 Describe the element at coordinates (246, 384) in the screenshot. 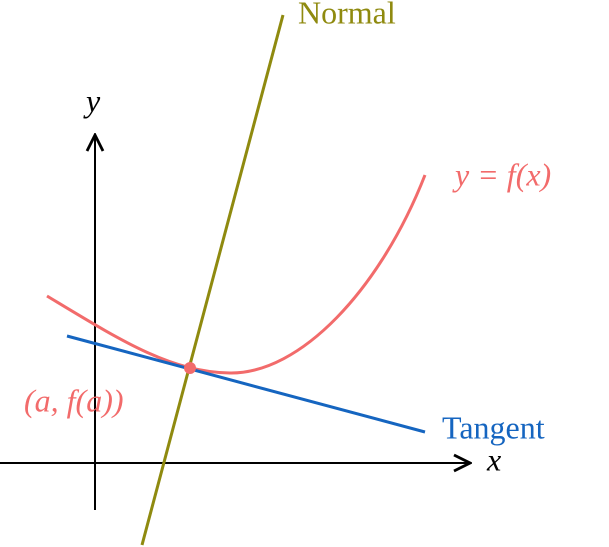

I see `tangent-line` at that location.